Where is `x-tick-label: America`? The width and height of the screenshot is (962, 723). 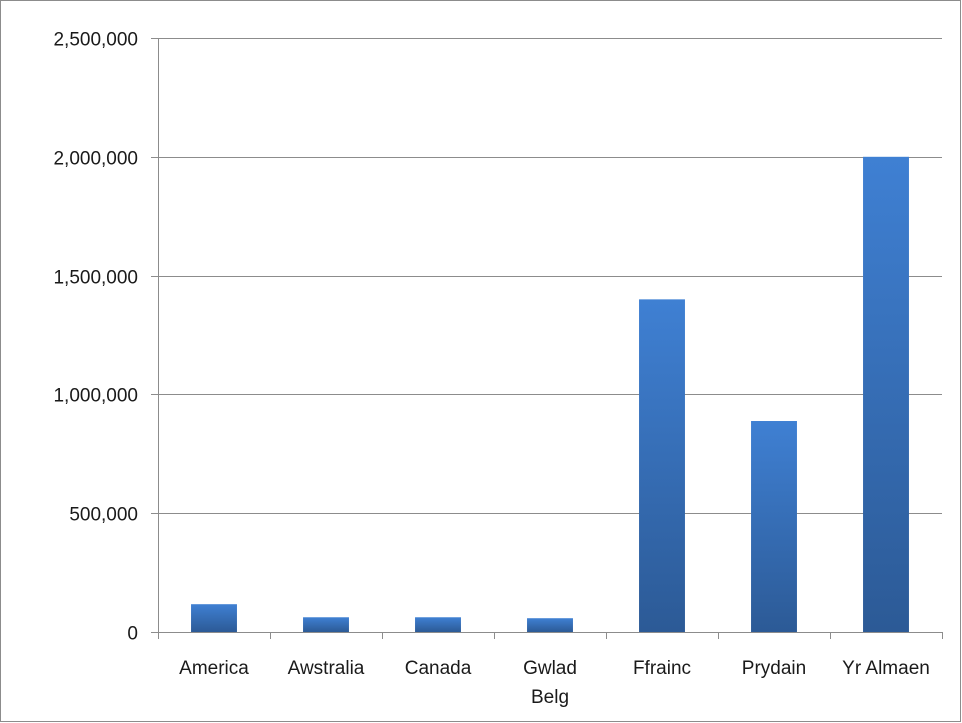 x-tick-label: America is located at coordinates (214, 668).